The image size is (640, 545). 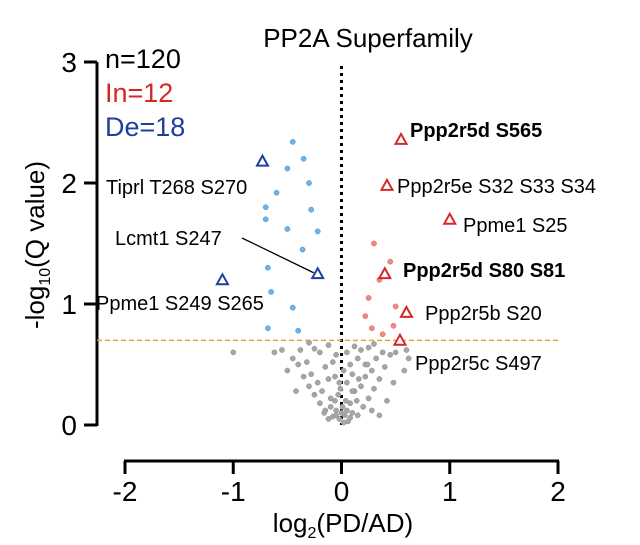 What do you see at coordinates (69, 183) in the screenshot?
I see `y-tick-label-2: 2` at bounding box center [69, 183].